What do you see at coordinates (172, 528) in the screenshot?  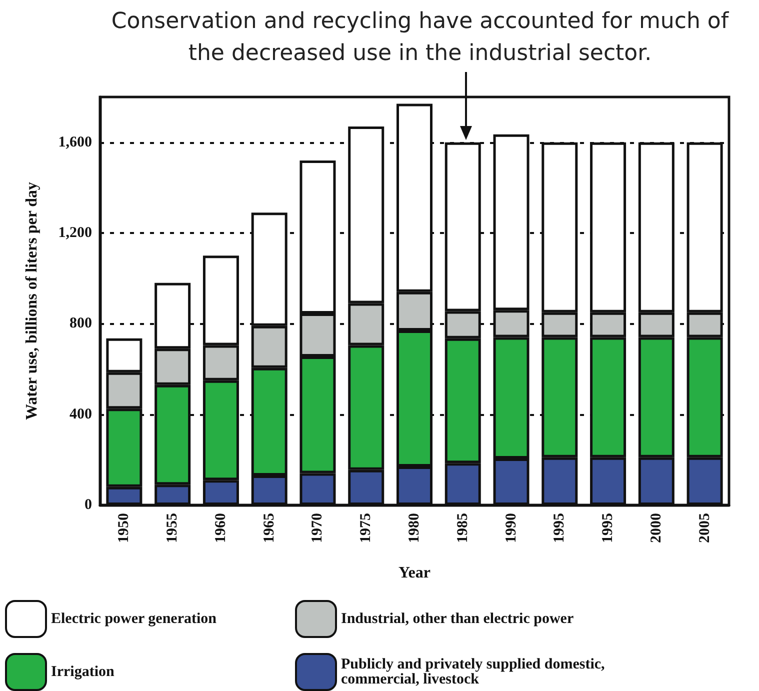 I see `x-tick-label: 1955` at bounding box center [172, 528].